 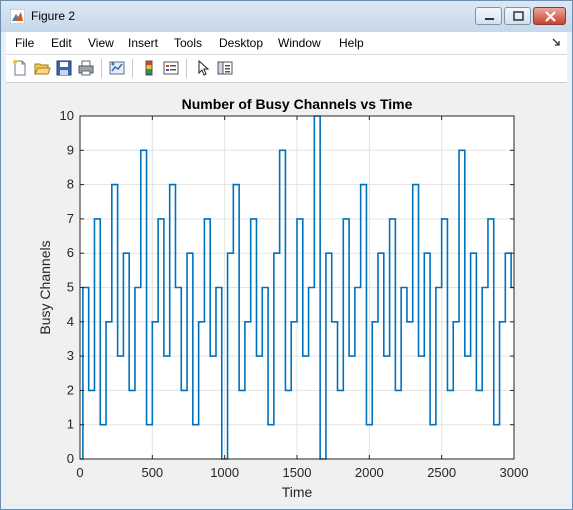 I want to click on figure-toolbar, so click(x=286, y=69).